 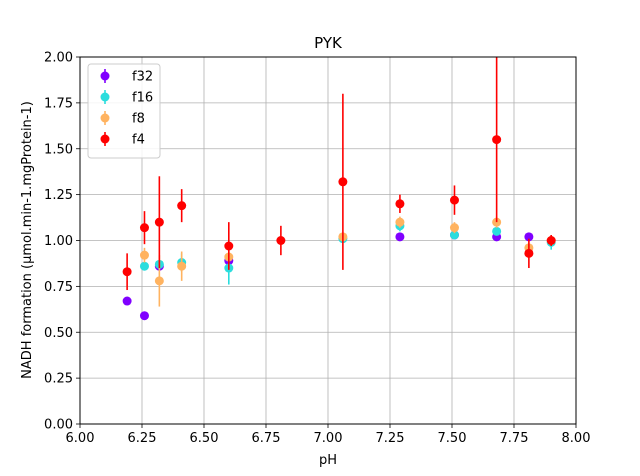 I want to click on legend-box, so click(x=124, y=111).